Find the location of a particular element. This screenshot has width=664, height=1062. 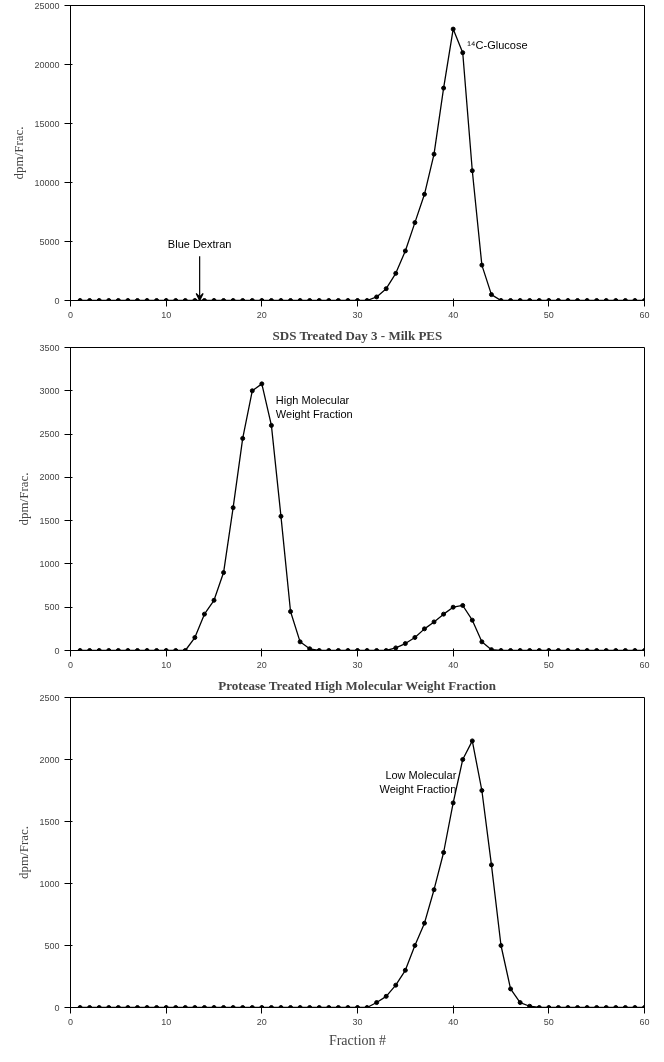

y-tick-label: 10000 is located at coordinates (47, 182).